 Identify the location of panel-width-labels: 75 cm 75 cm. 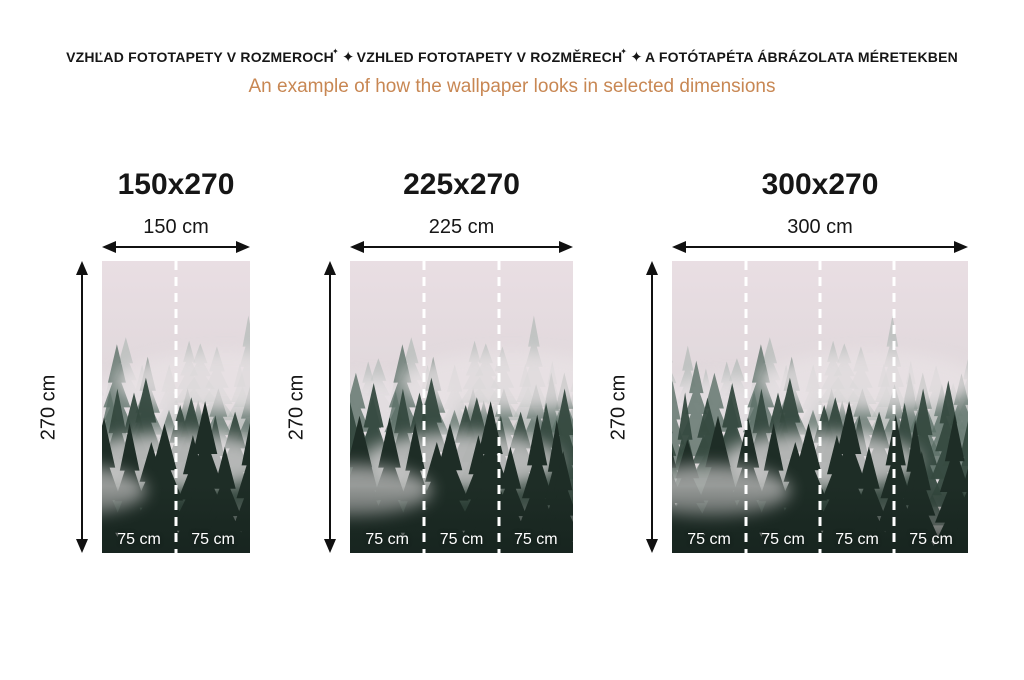
(176, 540).